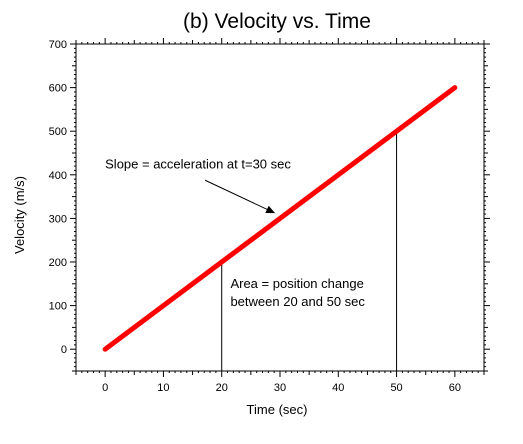 The width and height of the screenshot is (523, 444). What do you see at coordinates (280, 388) in the screenshot?
I see `x-tick-label: 30` at bounding box center [280, 388].